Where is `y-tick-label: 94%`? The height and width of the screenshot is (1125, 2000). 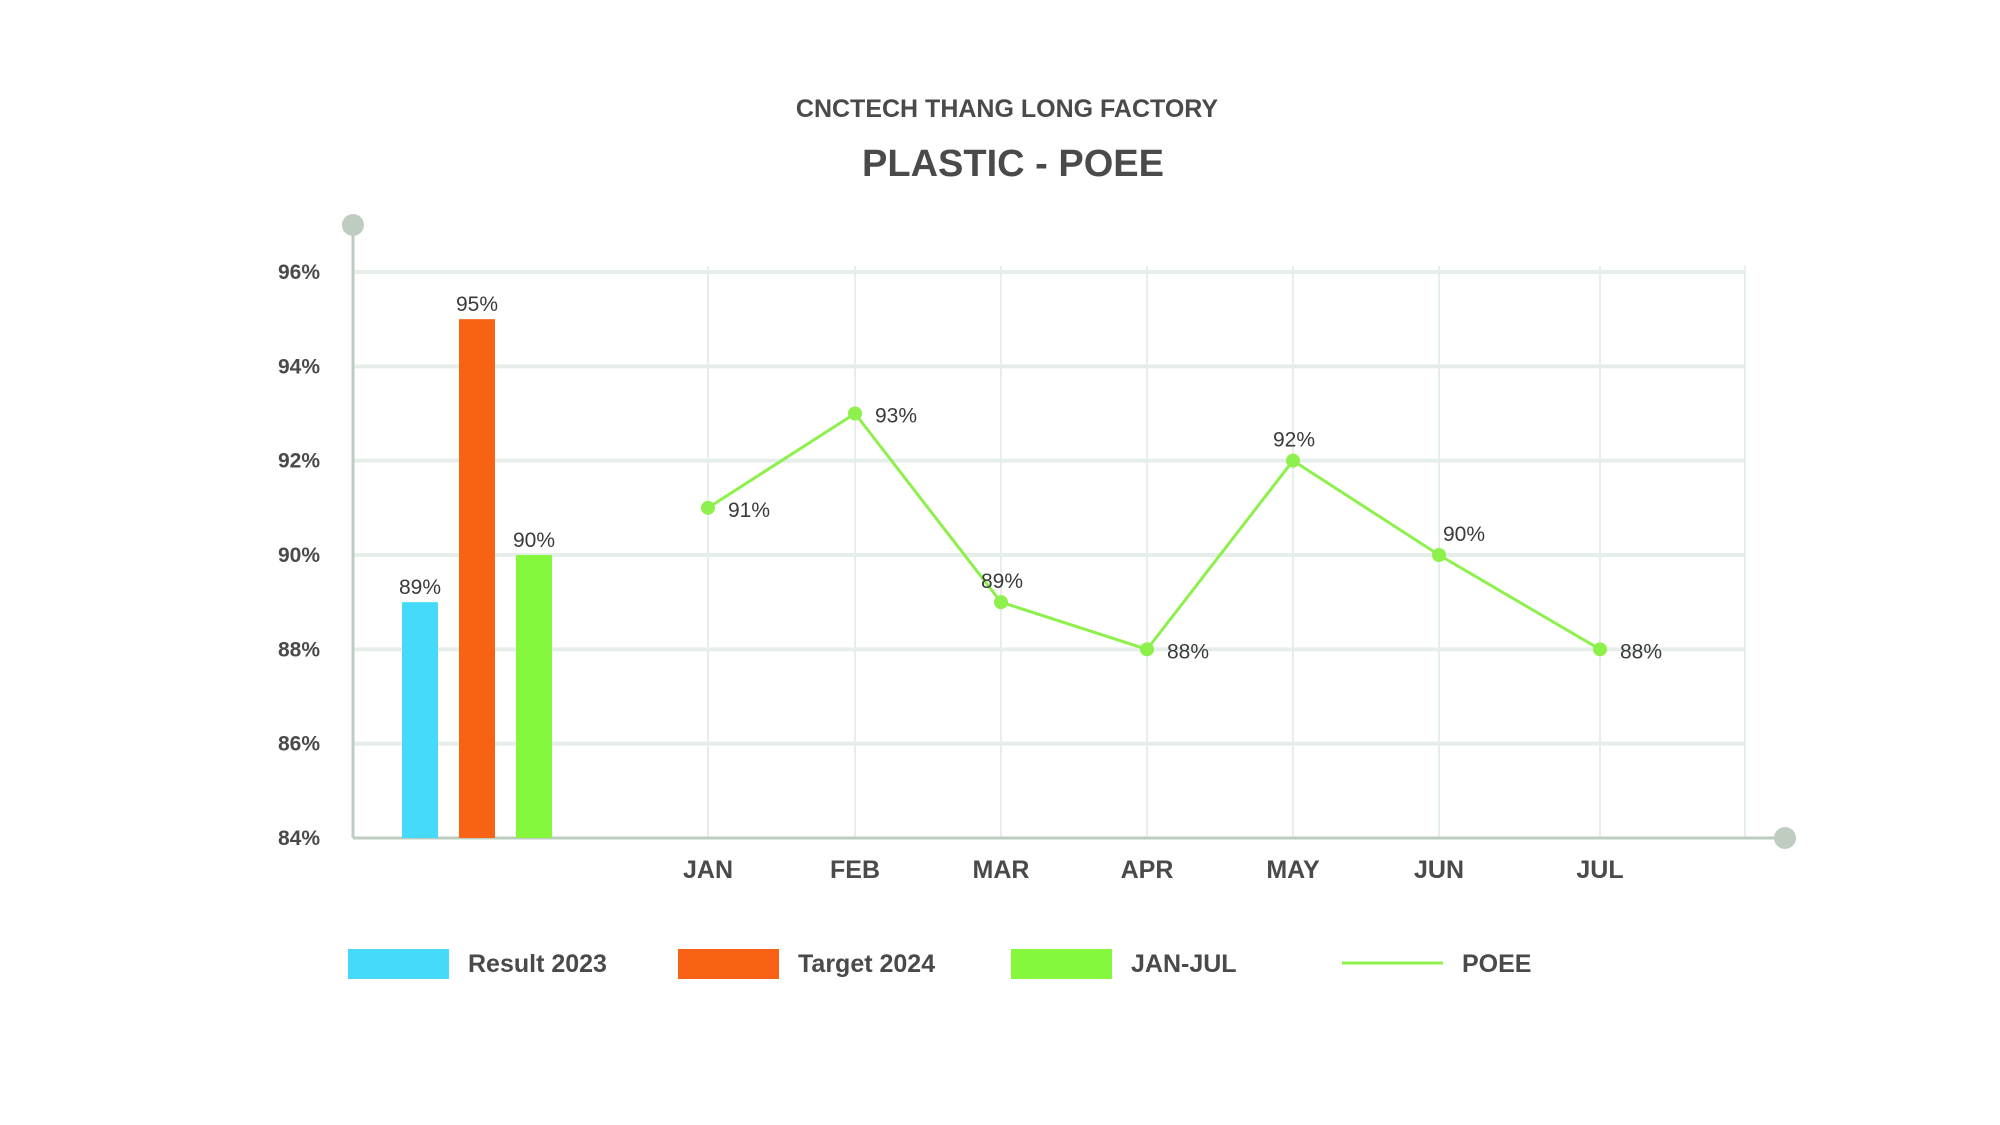
y-tick-label: 94% is located at coordinates (299, 366).